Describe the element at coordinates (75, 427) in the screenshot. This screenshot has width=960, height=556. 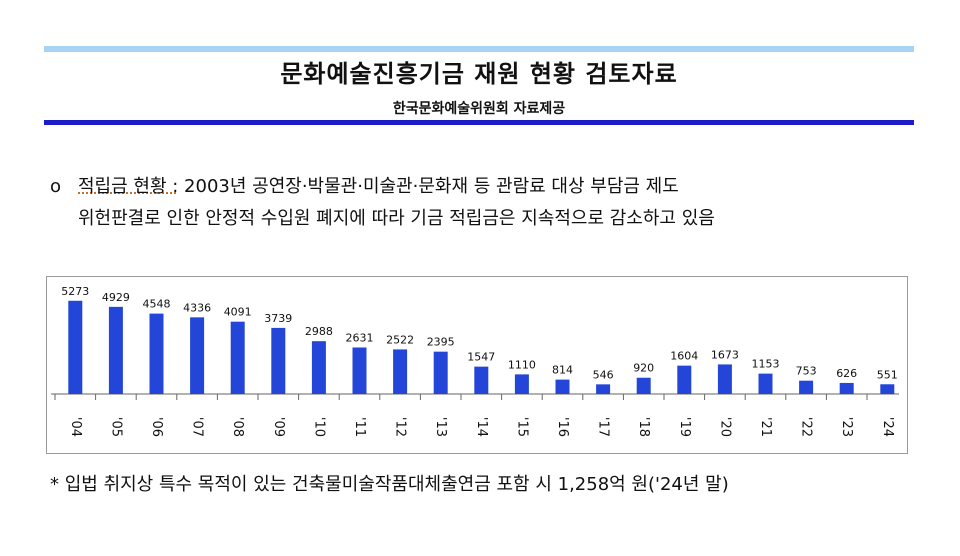
I see `x-tick-label: '04` at that location.